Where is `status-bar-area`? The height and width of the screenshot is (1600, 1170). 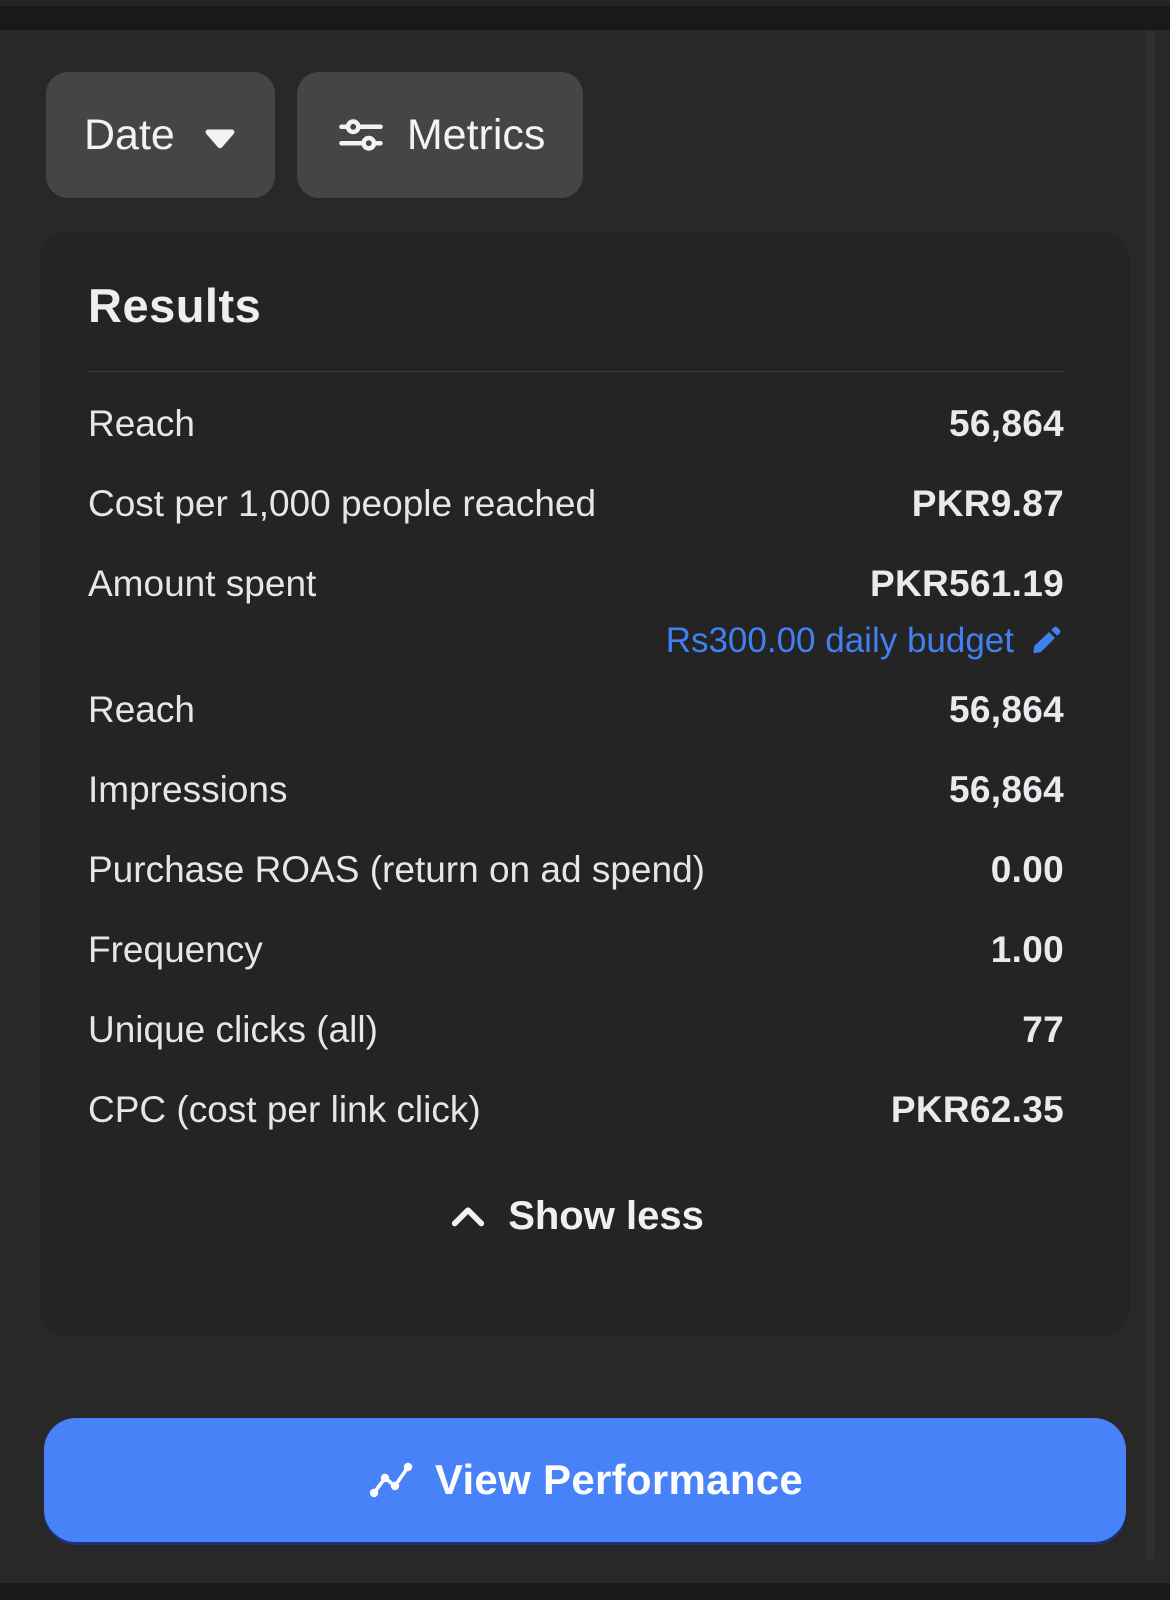 status-bar-area is located at coordinates (585, 18).